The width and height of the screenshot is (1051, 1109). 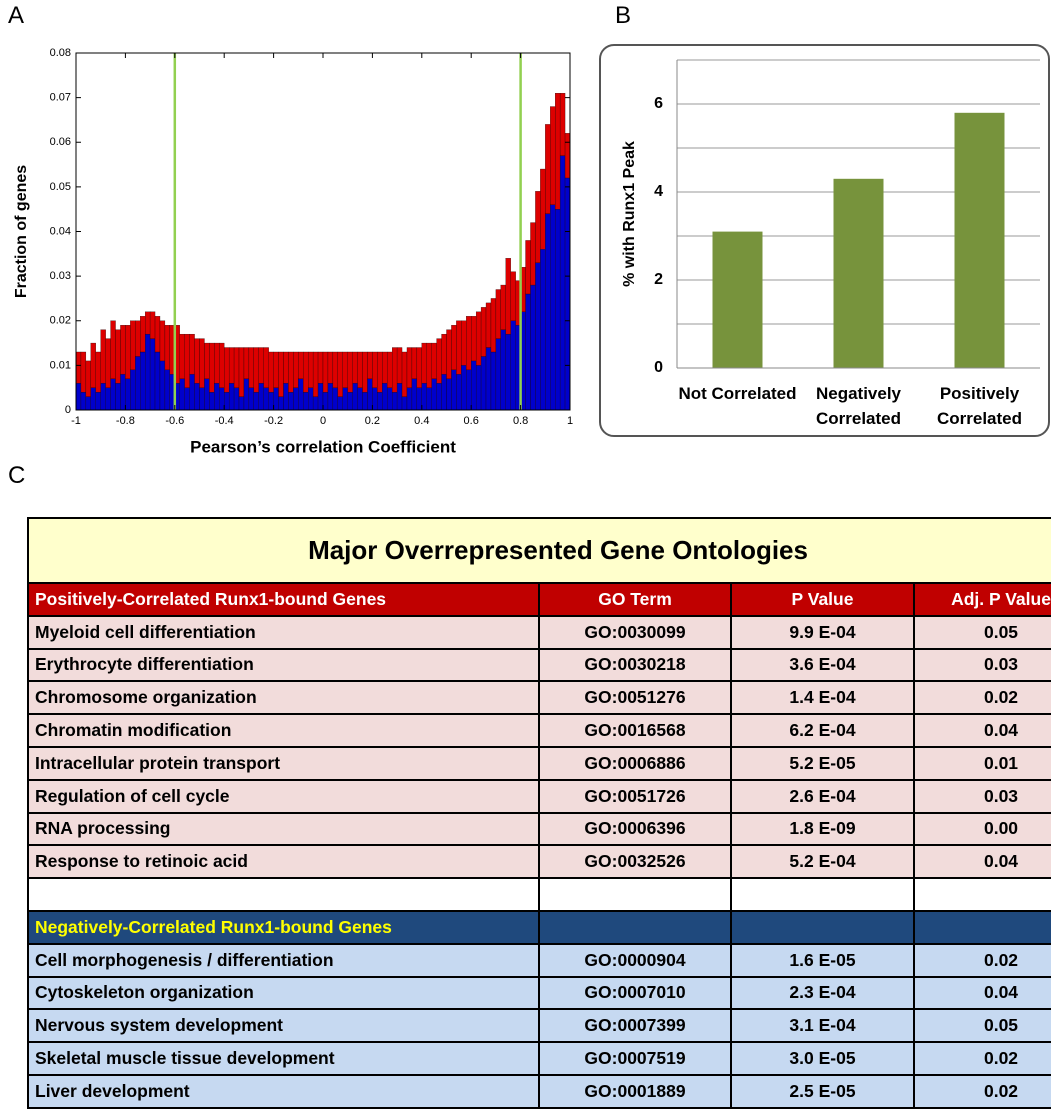 I want to click on data-row: Liver development GO:0001889 2.5 E-05 0.02, so click(x=539, y=1091).